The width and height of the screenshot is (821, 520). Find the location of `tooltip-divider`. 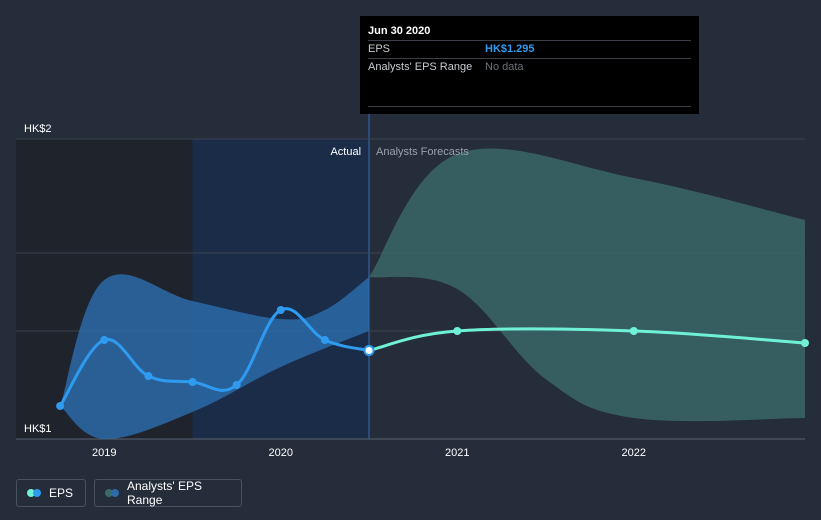

tooltip-divider is located at coordinates (529, 106).